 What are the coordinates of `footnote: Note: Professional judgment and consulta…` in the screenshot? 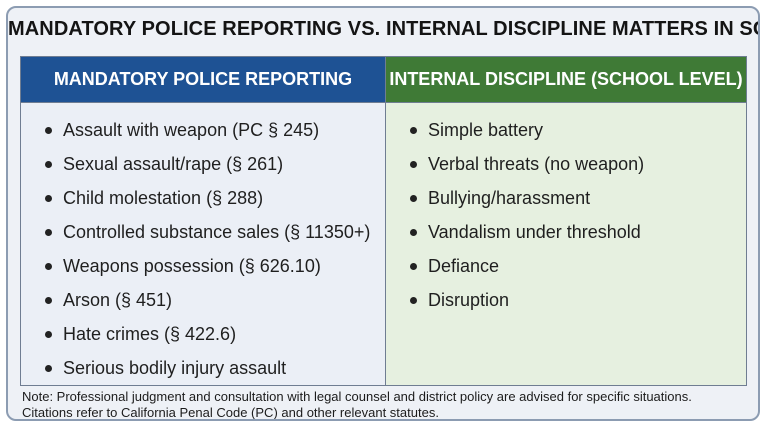 It's located at (387, 404).